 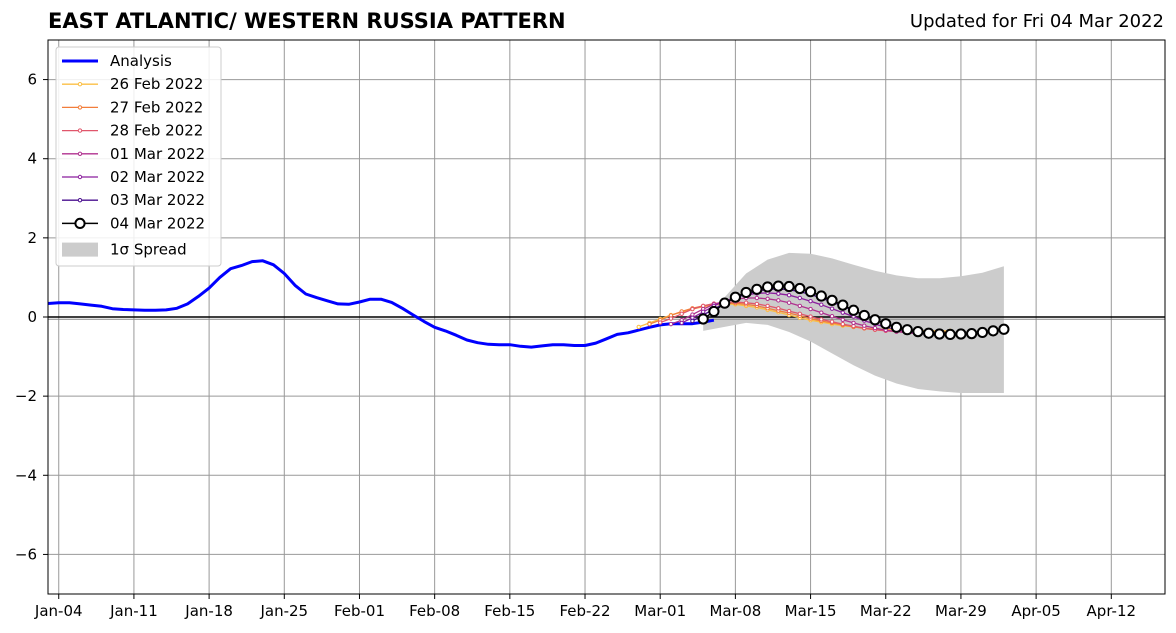 I want to click on x-tick-label: Mar-15, so click(x=811, y=611).